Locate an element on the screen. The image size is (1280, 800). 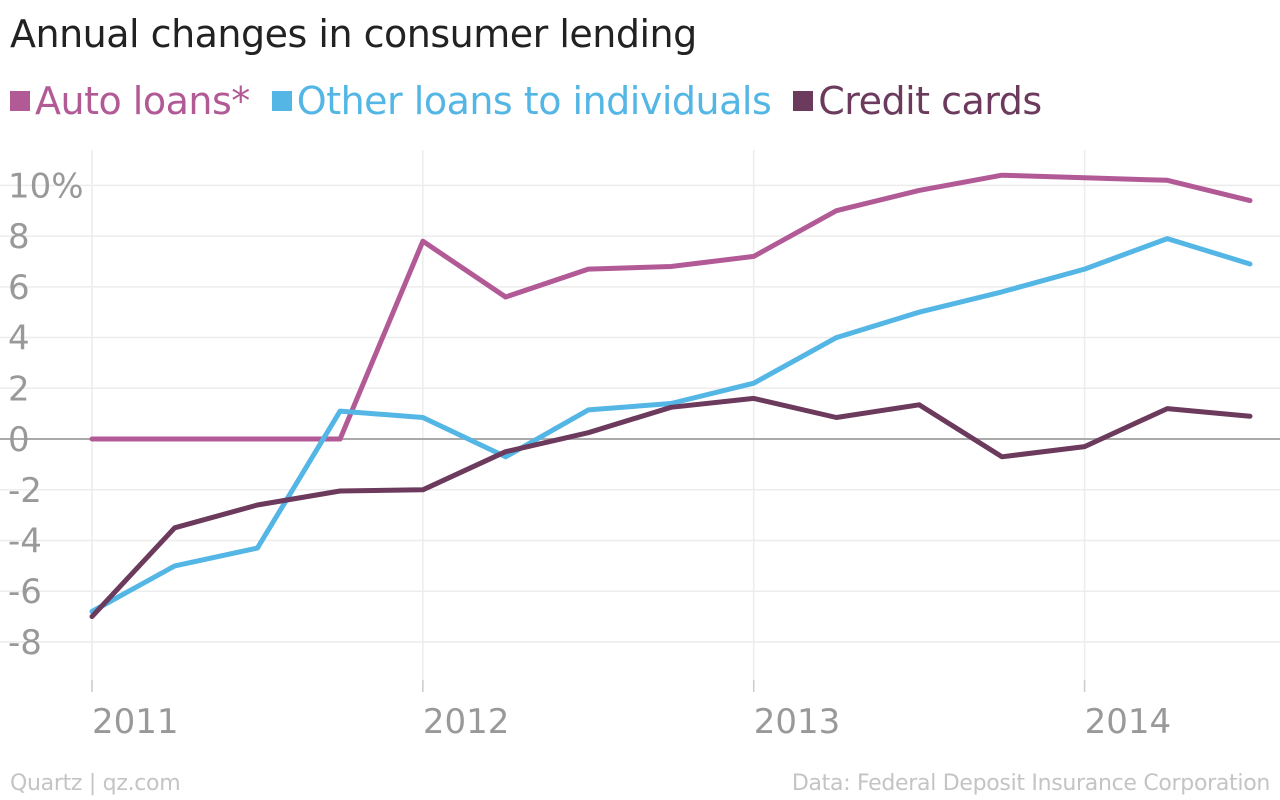
y-tick-label-8: -8 is located at coordinates (25, 643).